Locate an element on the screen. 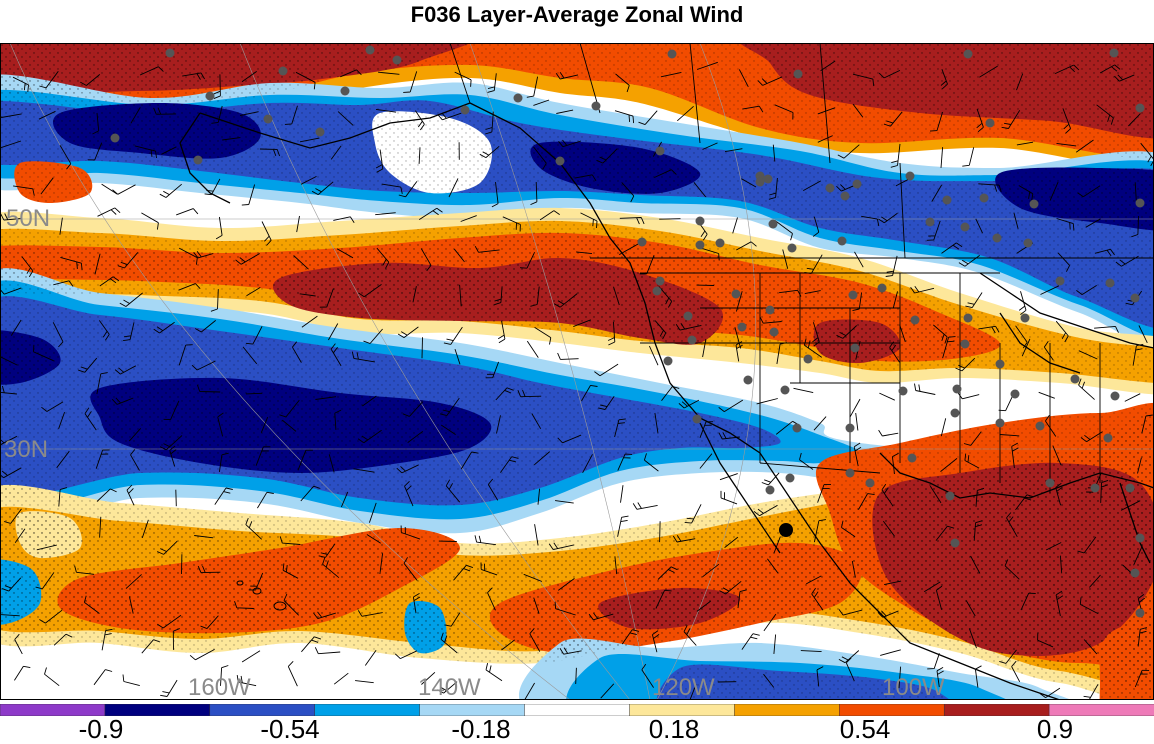  colorbar-label: -0.18 is located at coordinates (480, 729).